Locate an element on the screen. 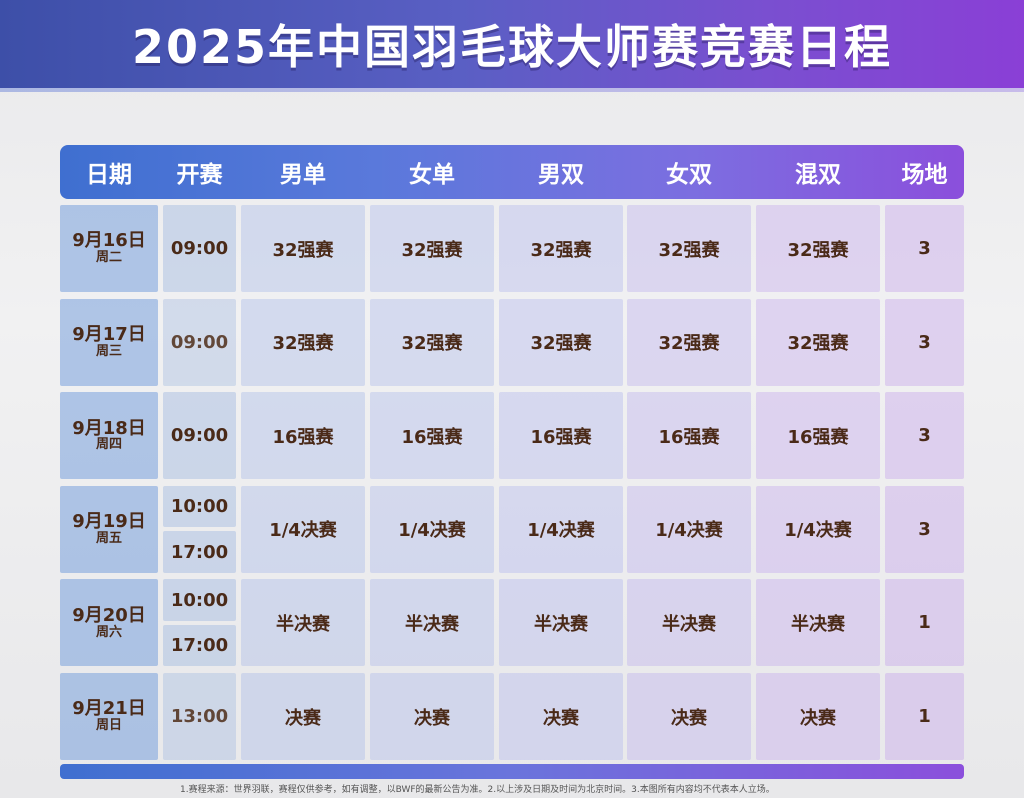 Image resolution: width=1024 pixels, height=798 pixels. stage-cell-mens-singles: 16强赛 is located at coordinates (303, 436).